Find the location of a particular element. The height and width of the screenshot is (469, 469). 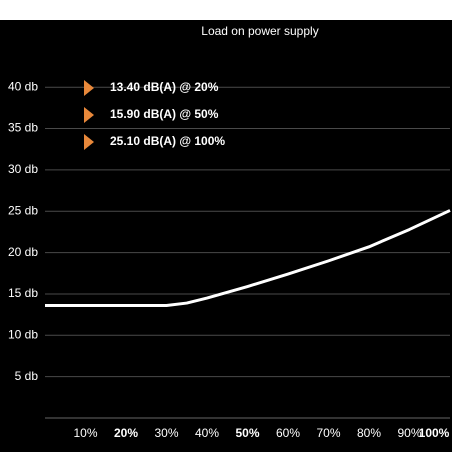

y-tick-label: 15 db is located at coordinates (23, 293).